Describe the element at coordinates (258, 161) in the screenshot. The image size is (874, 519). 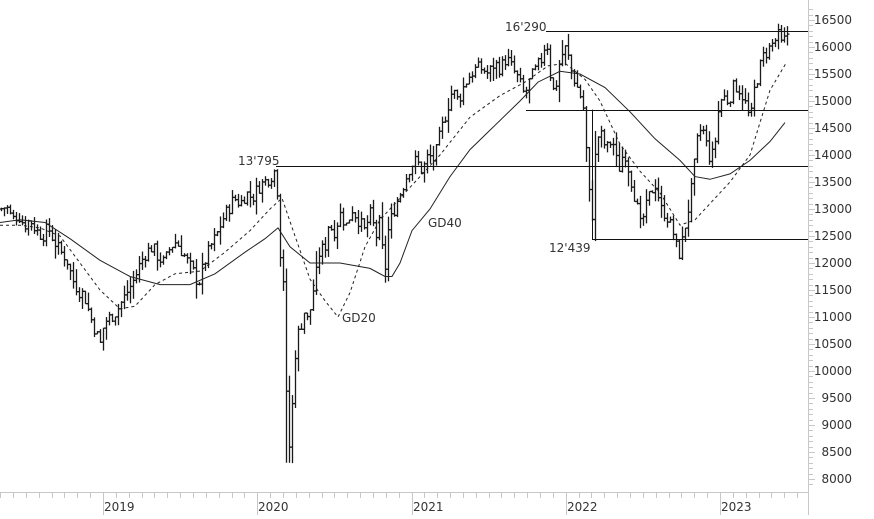
I see `level-label: 13'795` at that location.